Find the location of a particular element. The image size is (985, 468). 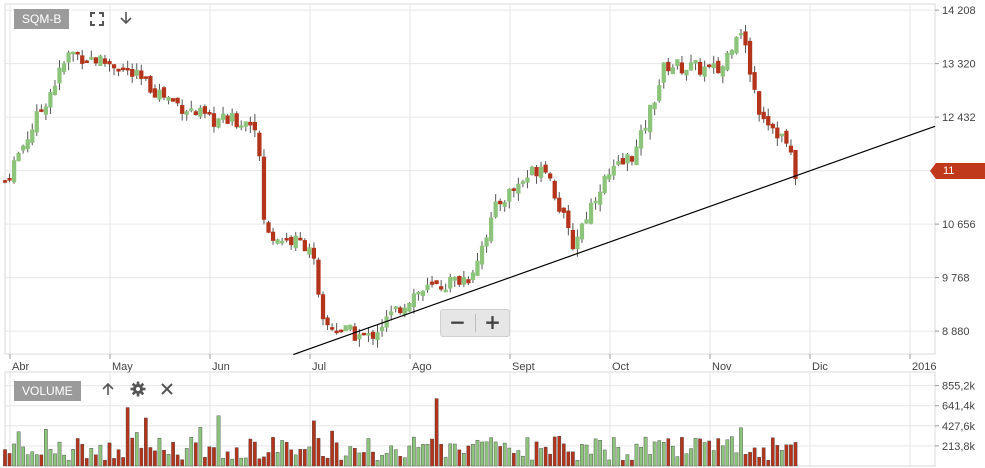

close-icon is located at coordinates (167, 389).